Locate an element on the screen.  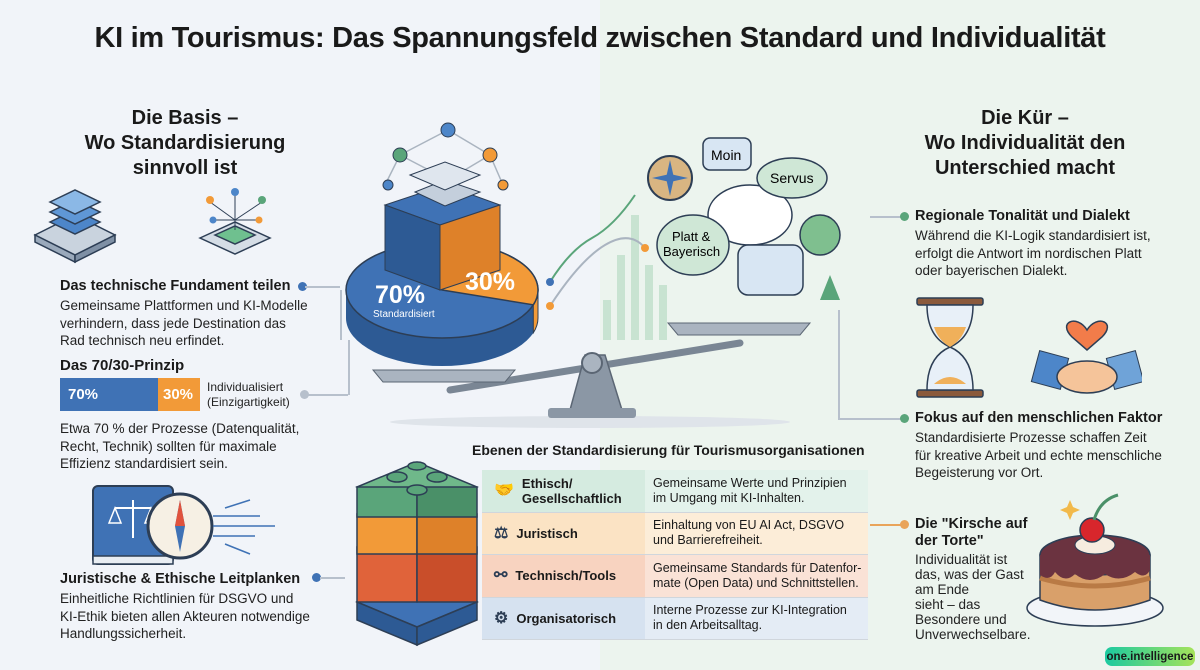
bubble-bayerisch: Bayerisch is located at coordinates (691, 251).